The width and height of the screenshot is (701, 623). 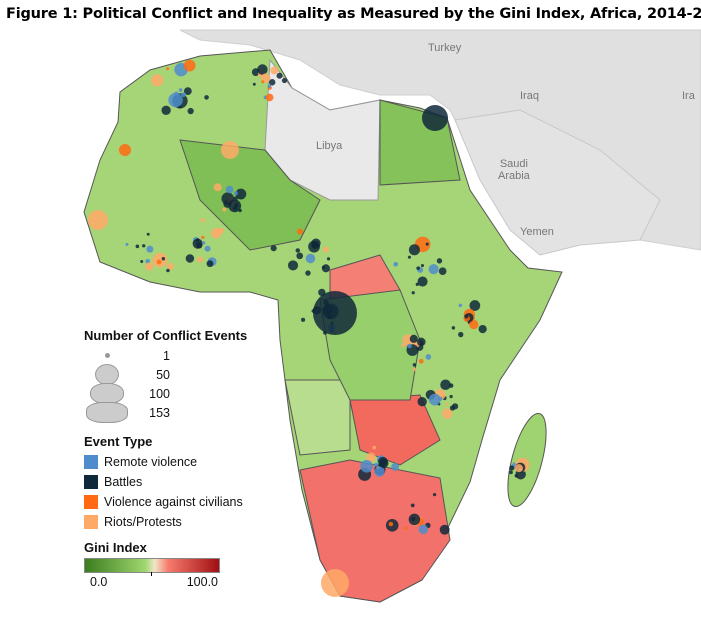 What do you see at coordinates (163, 502) in the screenshot?
I see `legend-item-violence-against-civilians: Violence against civilians` at bounding box center [163, 502].